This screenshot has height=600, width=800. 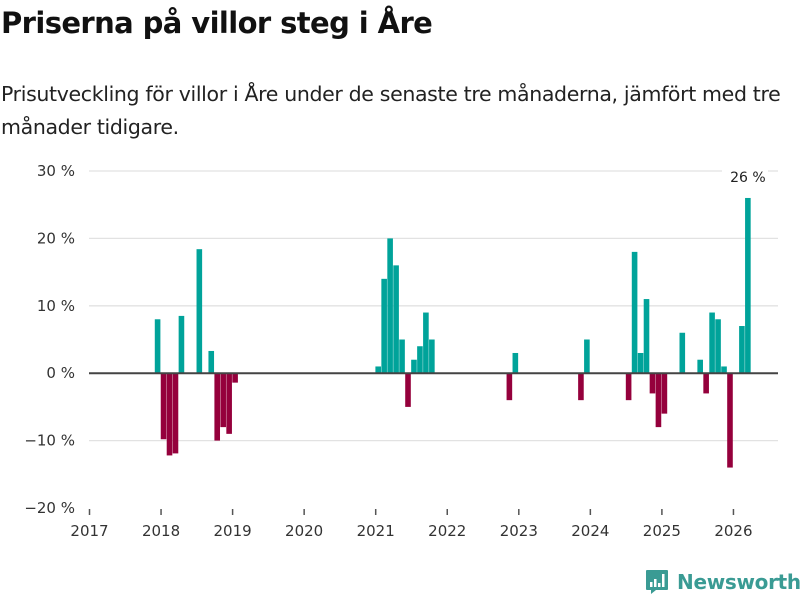 I want to click on x-tick-label: 2022, so click(x=447, y=531).